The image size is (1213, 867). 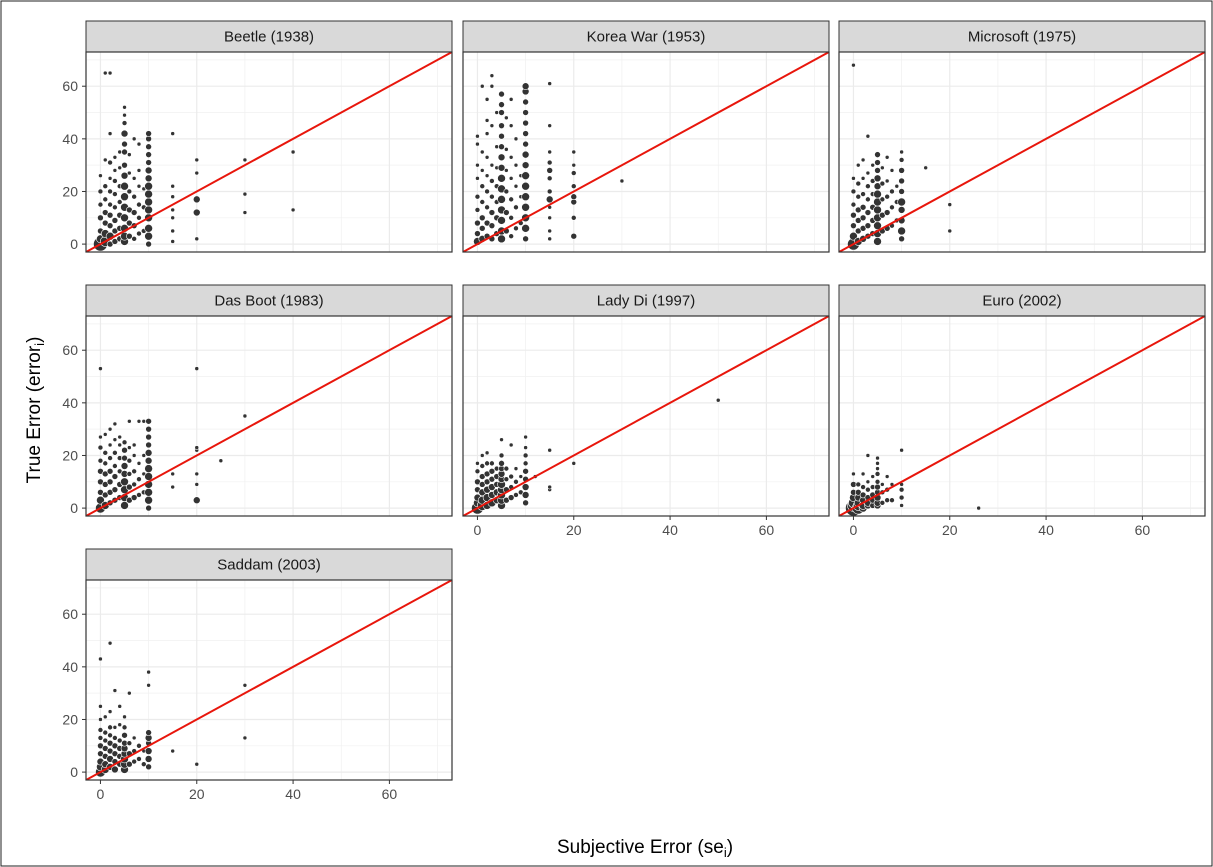 What do you see at coordinates (646, 37) in the screenshot?
I see `panel-2-title: Korea War (1953)` at bounding box center [646, 37].